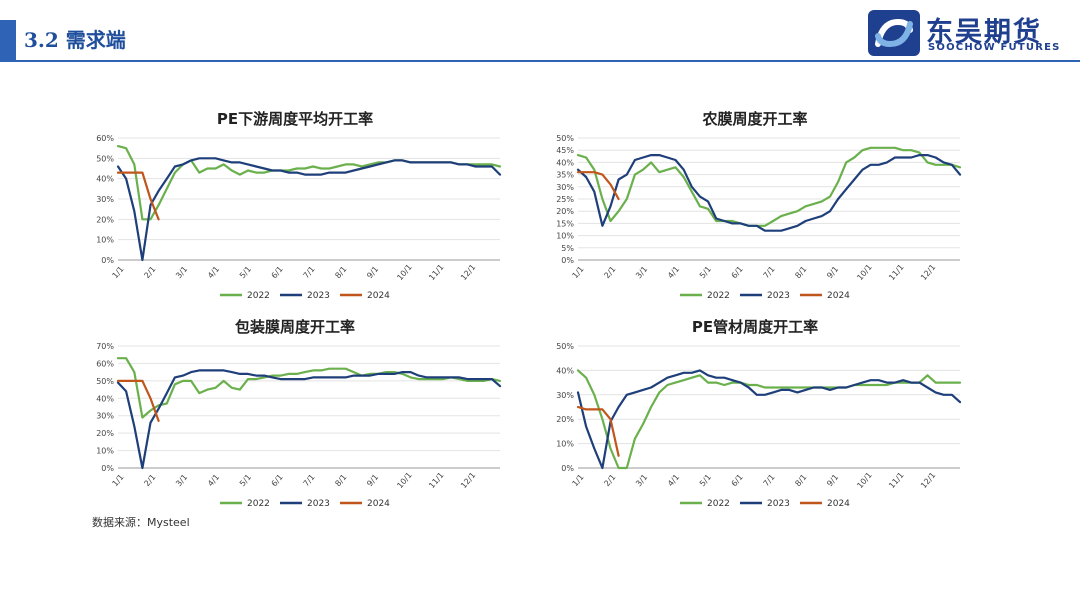 This screenshot has width=1080, height=607. Describe the element at coordinates (294, 327) in the screenshot. I see `chart-title: 包装膜周度开工率` at that location.